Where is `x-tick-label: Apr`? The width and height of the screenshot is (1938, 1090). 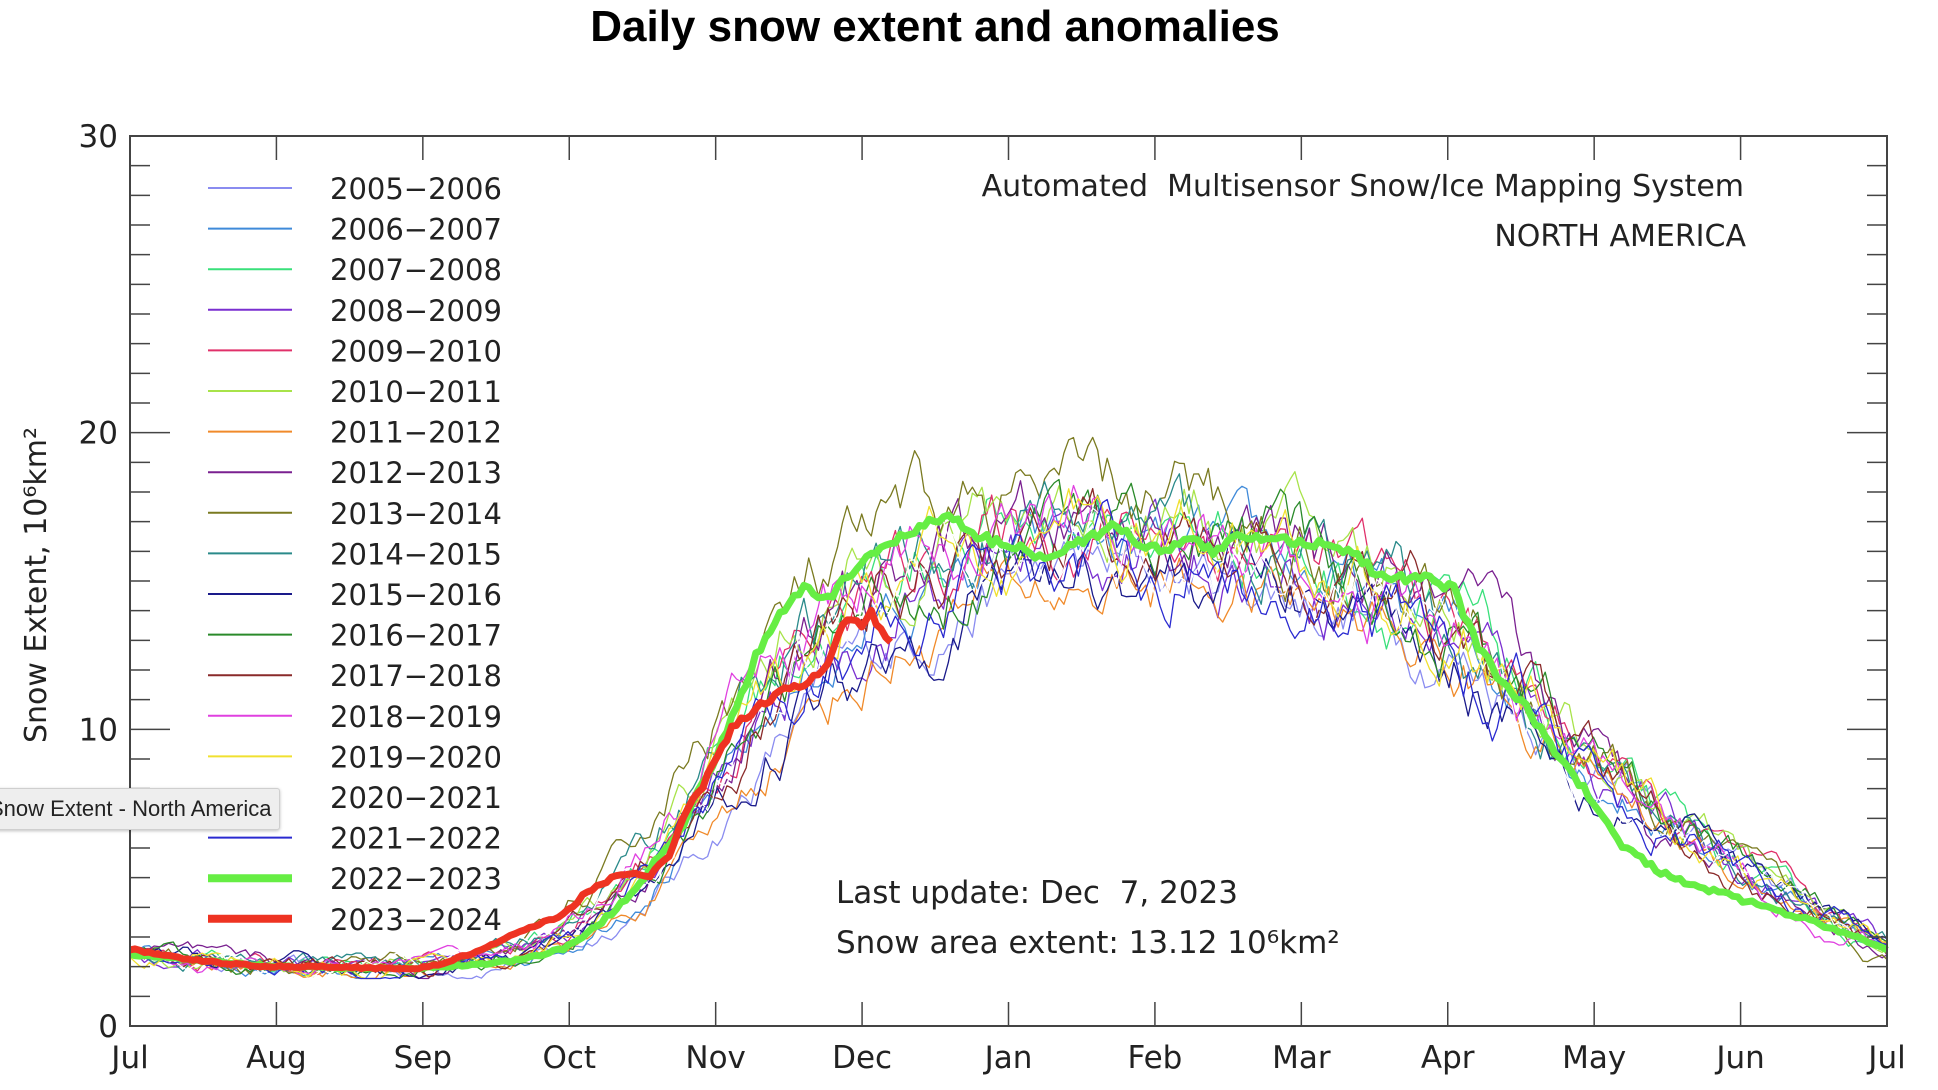
x-tick-label: Apr is located at coordinates (1448, 1058).